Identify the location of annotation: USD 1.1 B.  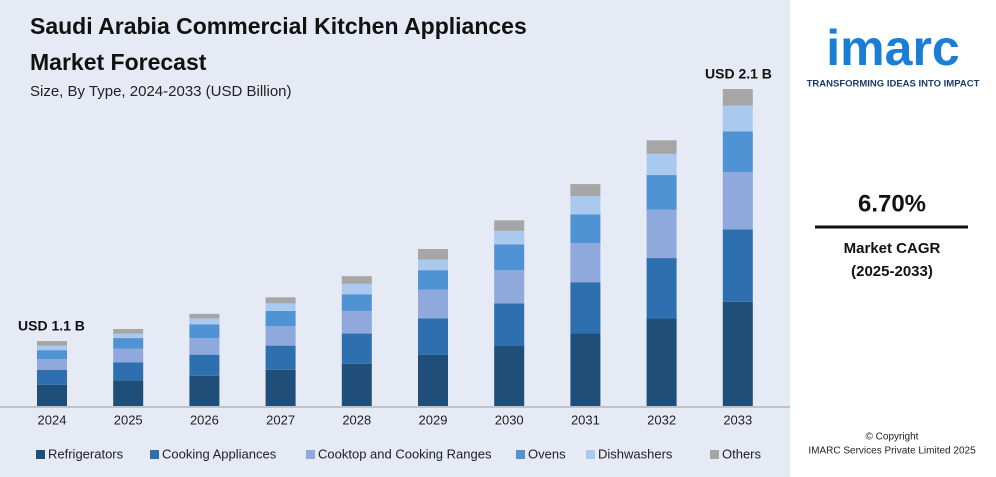
(51, 326).